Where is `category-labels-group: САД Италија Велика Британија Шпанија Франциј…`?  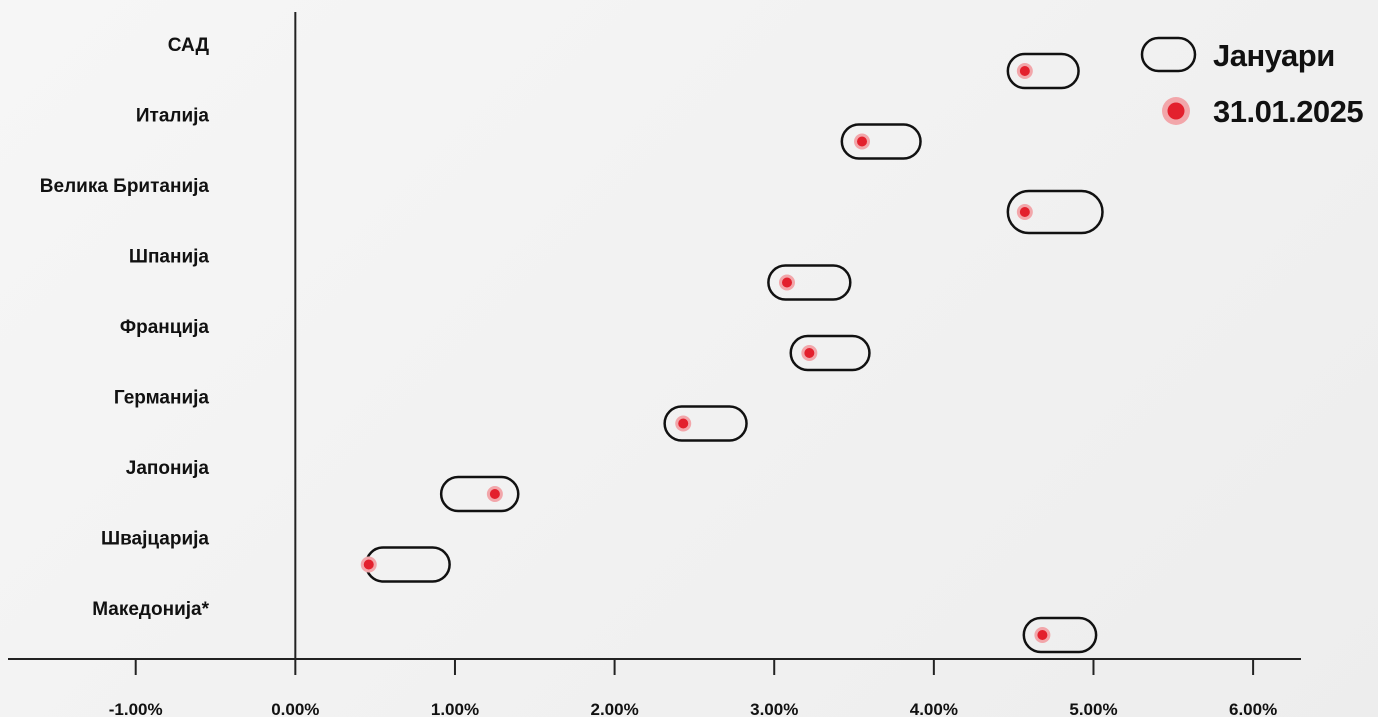 category-labels-group: САД Италија Велика Британија Шпанија Франциј… is located at coordinates (125, 327).